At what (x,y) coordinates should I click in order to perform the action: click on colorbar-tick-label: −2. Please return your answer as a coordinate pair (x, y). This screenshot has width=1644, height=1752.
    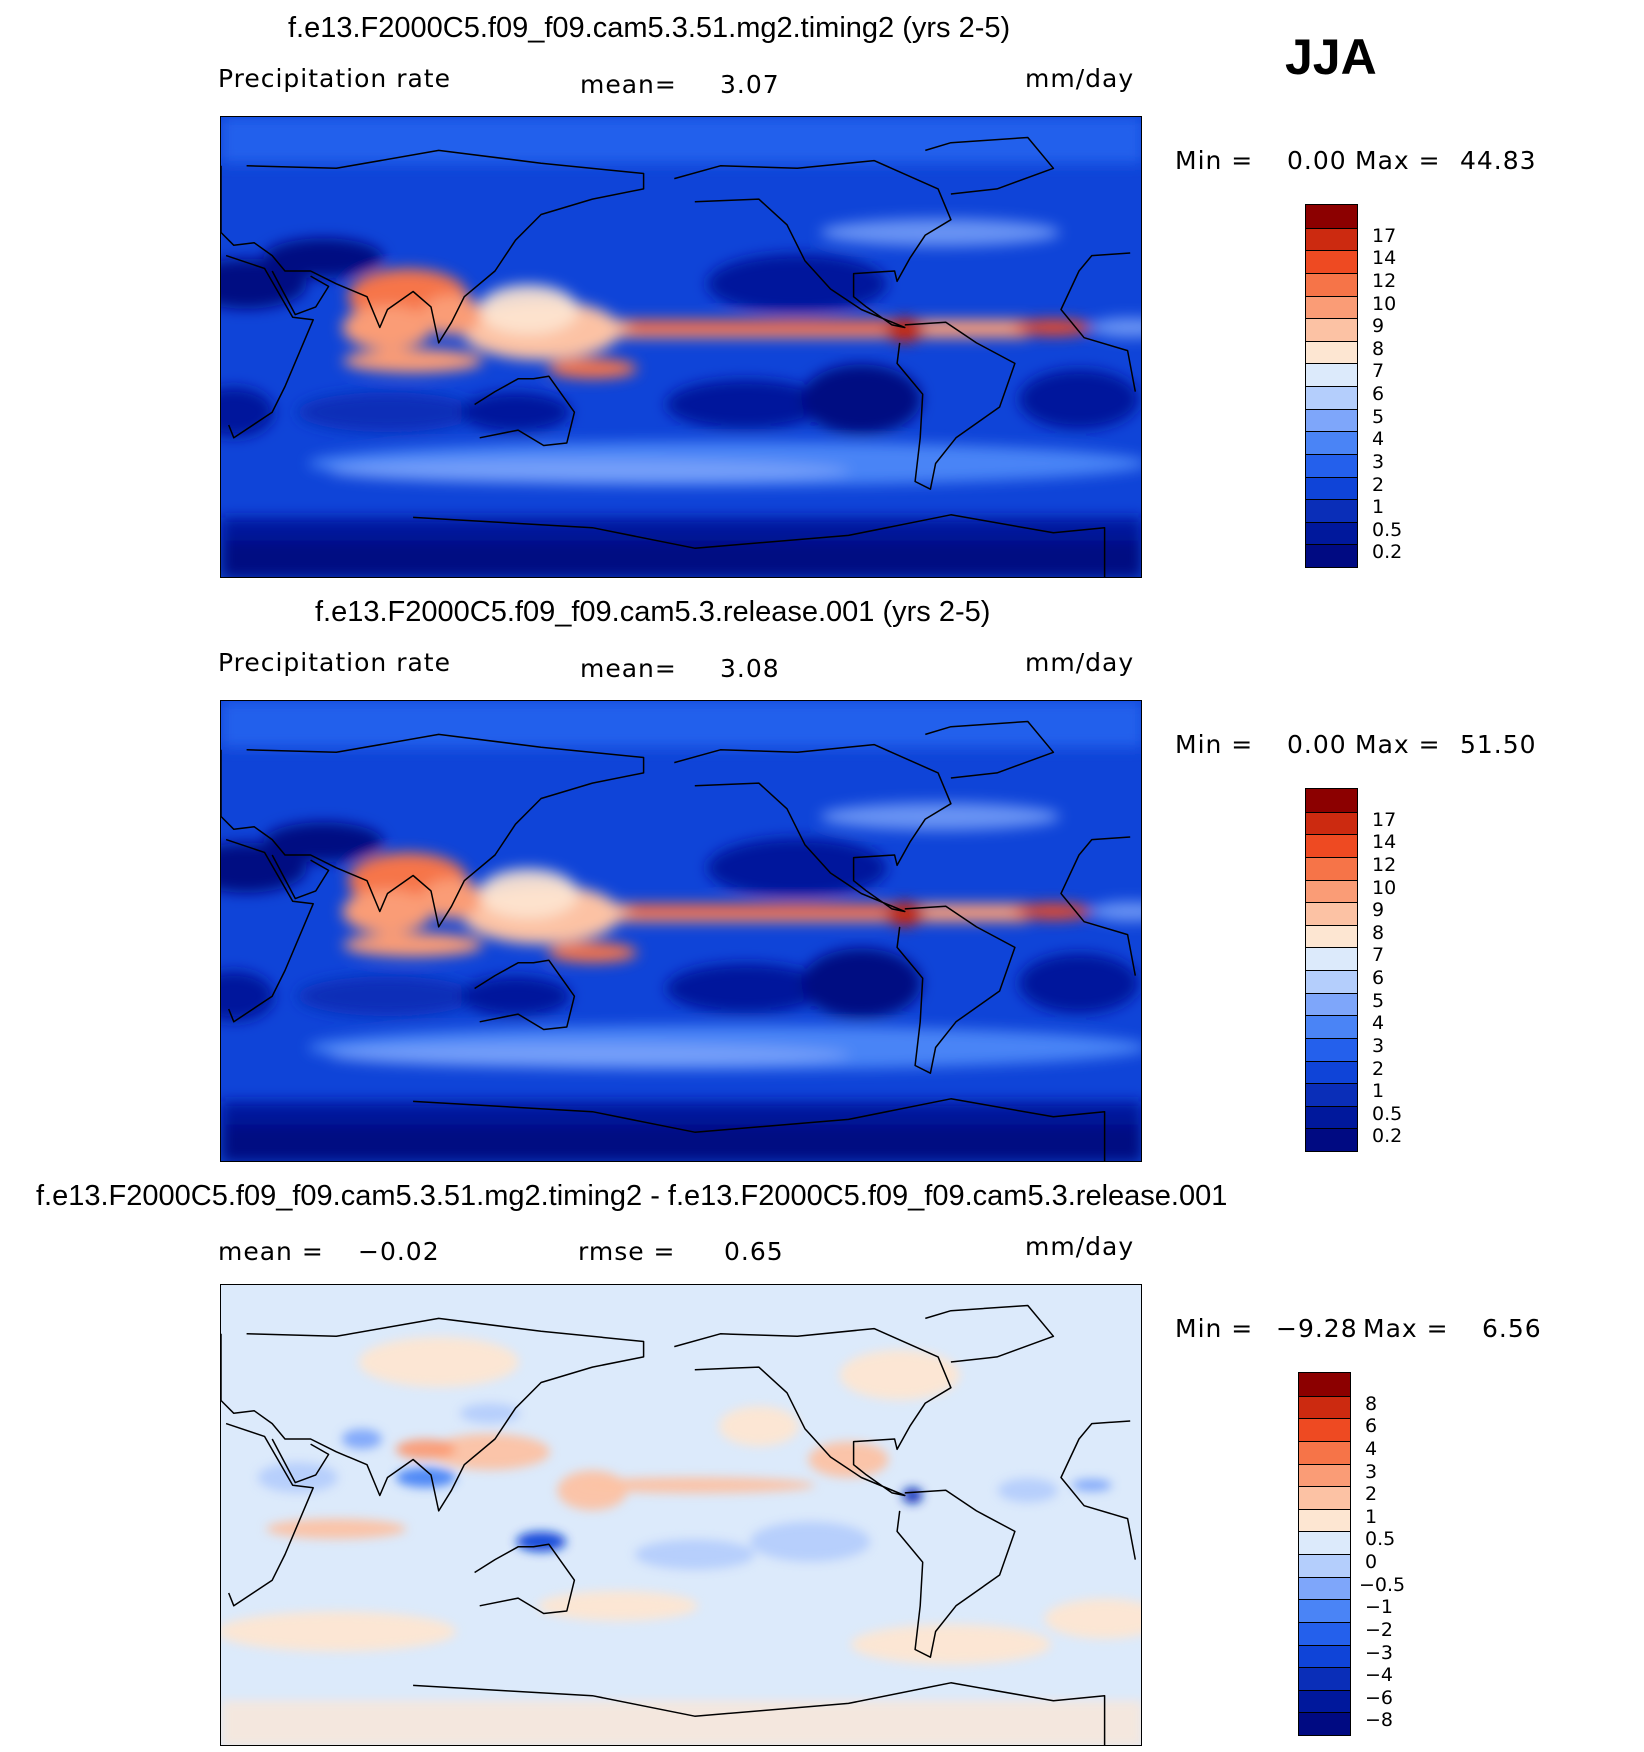
    Looking at the image, I should click on (1379, 1629).